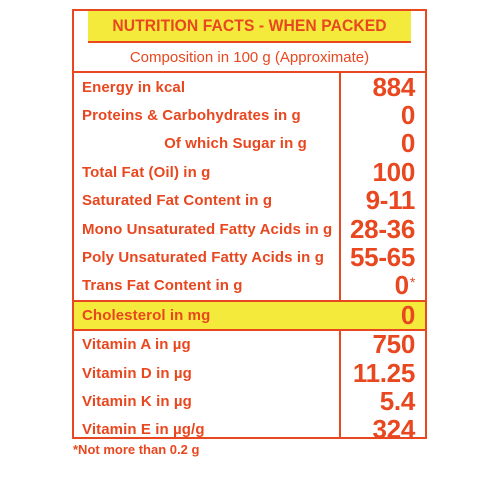 The image size is (500, 500). What do you see at coordinates (191, 116) in the screenshot?
I see `row-label: Proteins & Carbohydrates in g` at bounding box center [191, 116].